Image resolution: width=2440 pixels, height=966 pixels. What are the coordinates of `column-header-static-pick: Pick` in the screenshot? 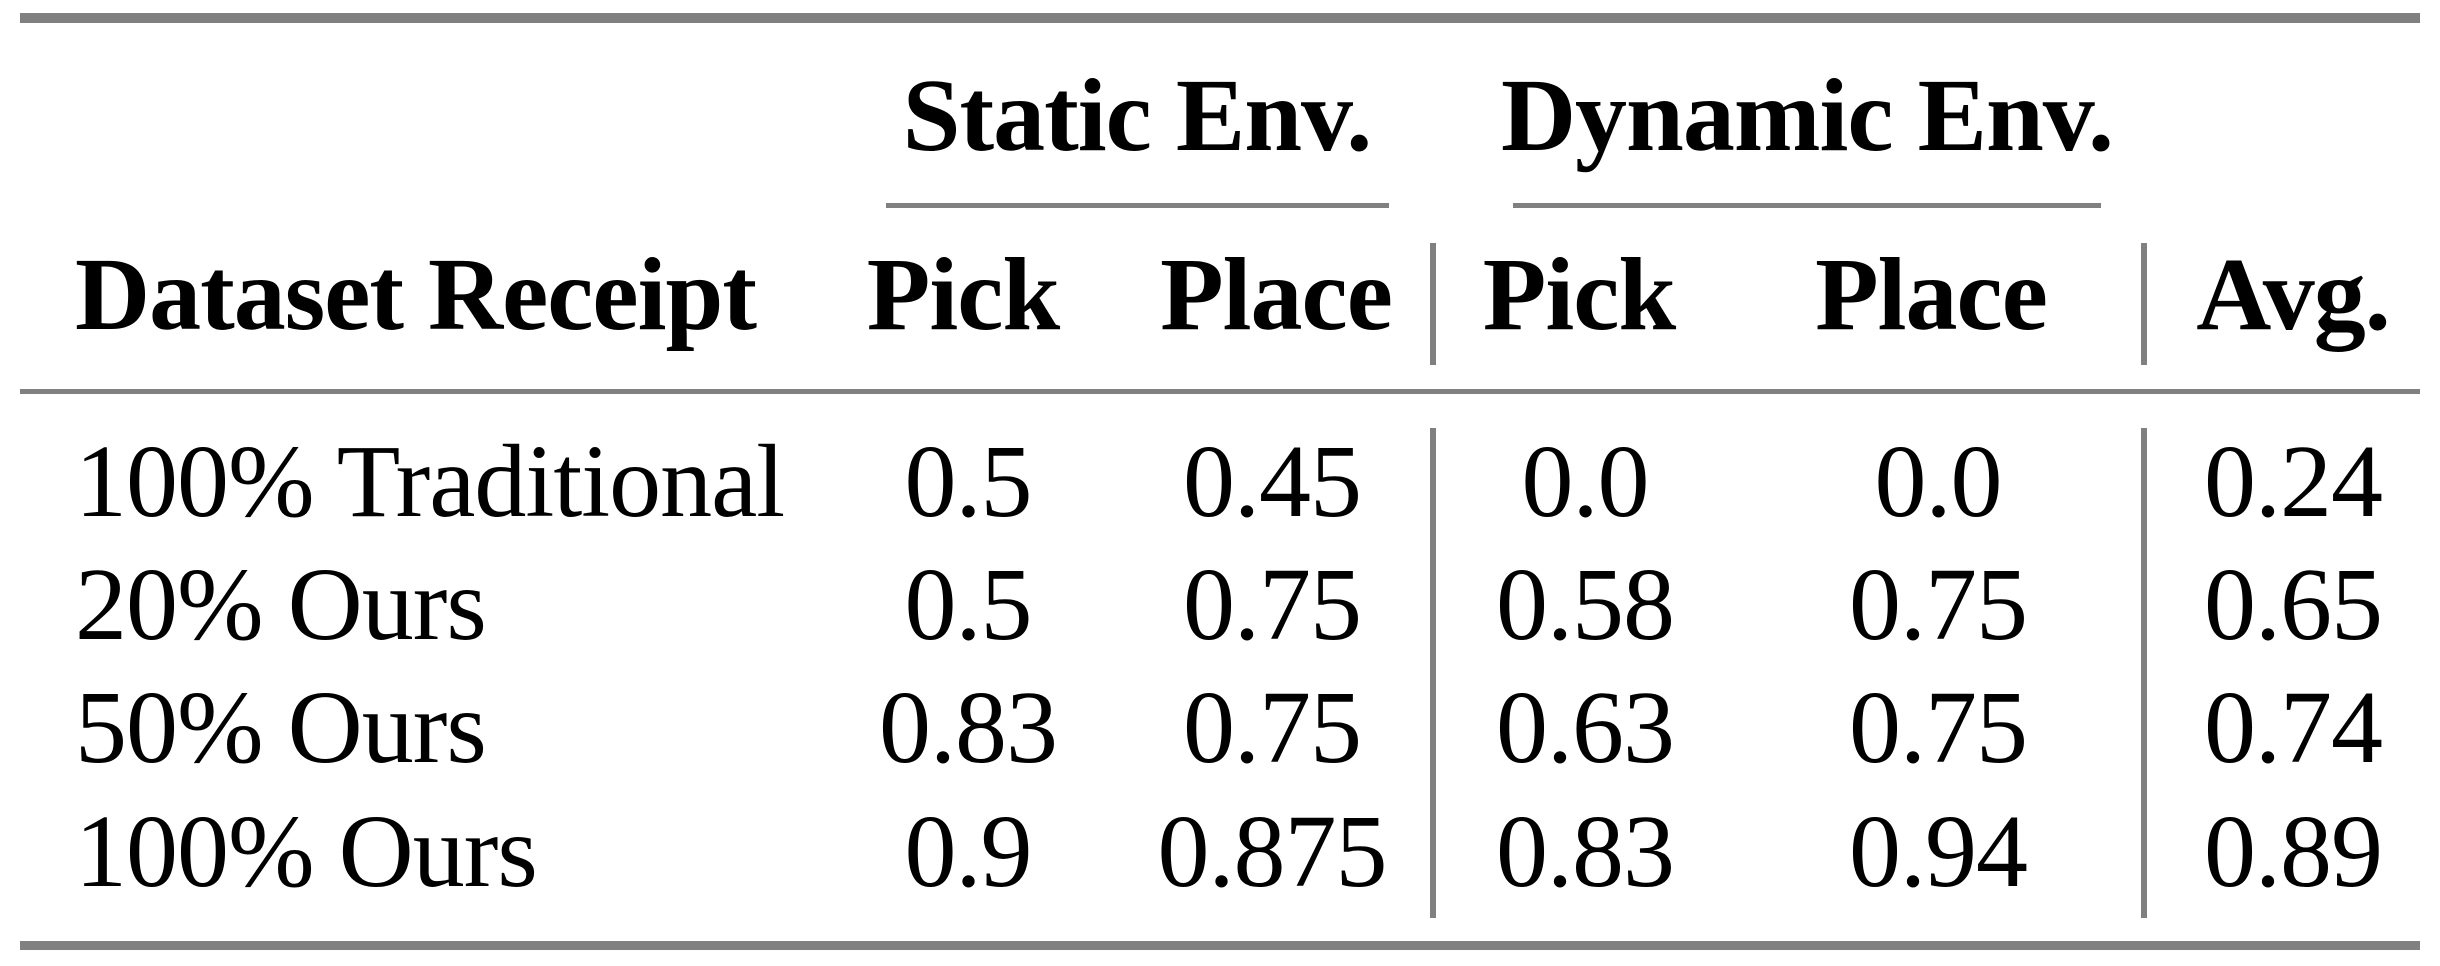 It's located at (963, 294).